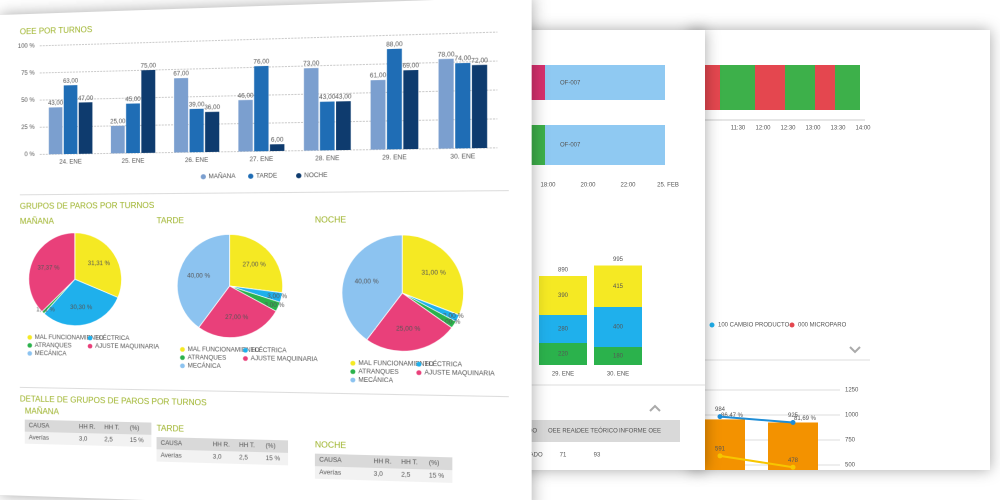 This screenshot has width=1000, height=500. What do you see at coordinates (628, 186) in the screenshot?
I see `x-tick-label: 22:00` at bounding box center [628, 186].